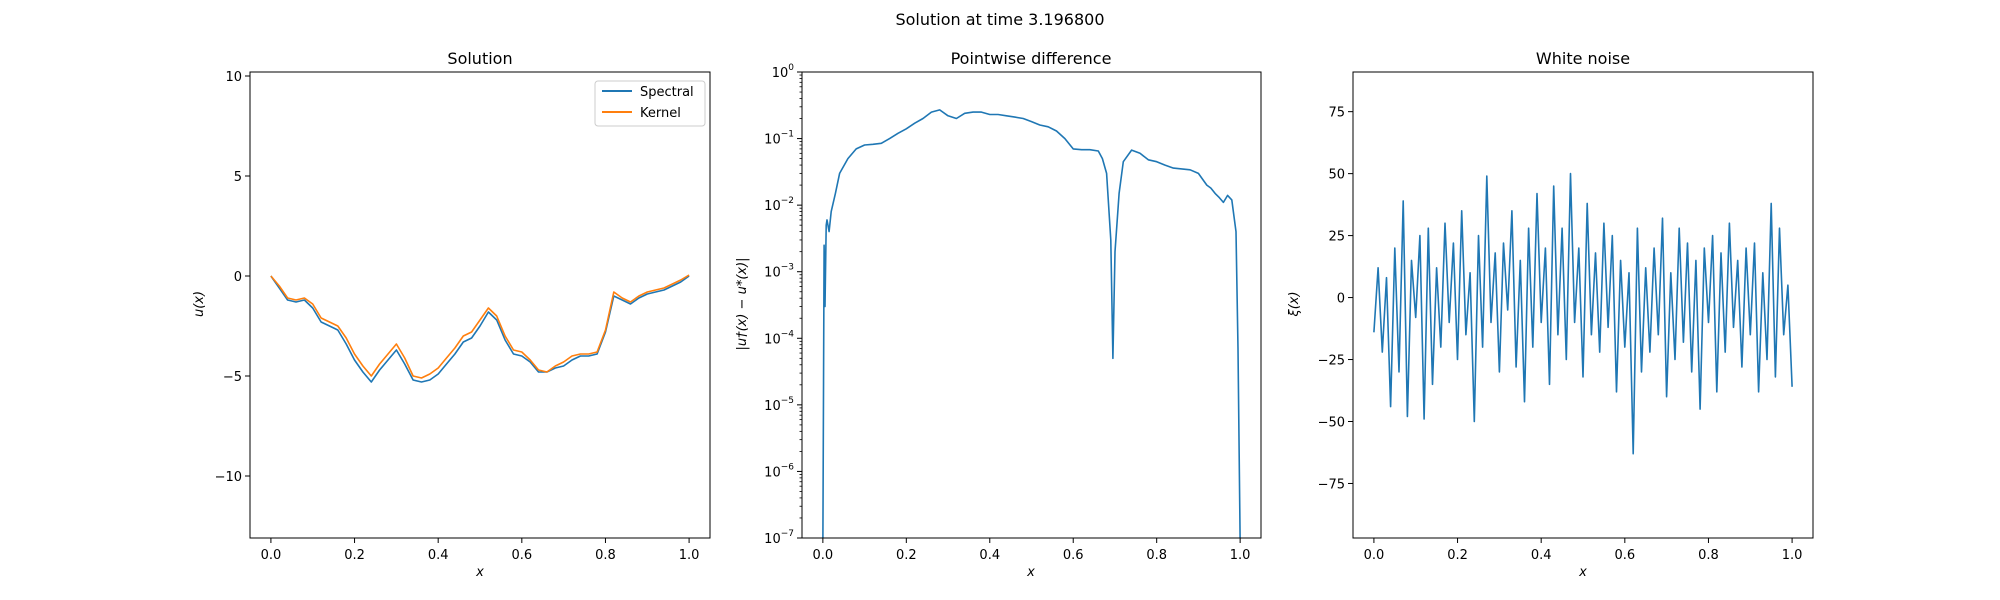 Image resolution: width=2000 pixels, height=600 pixels. Describe the element at coordinates (199, 304) in the screenshot. I see `solution-ylabel: u(x)` at that location.